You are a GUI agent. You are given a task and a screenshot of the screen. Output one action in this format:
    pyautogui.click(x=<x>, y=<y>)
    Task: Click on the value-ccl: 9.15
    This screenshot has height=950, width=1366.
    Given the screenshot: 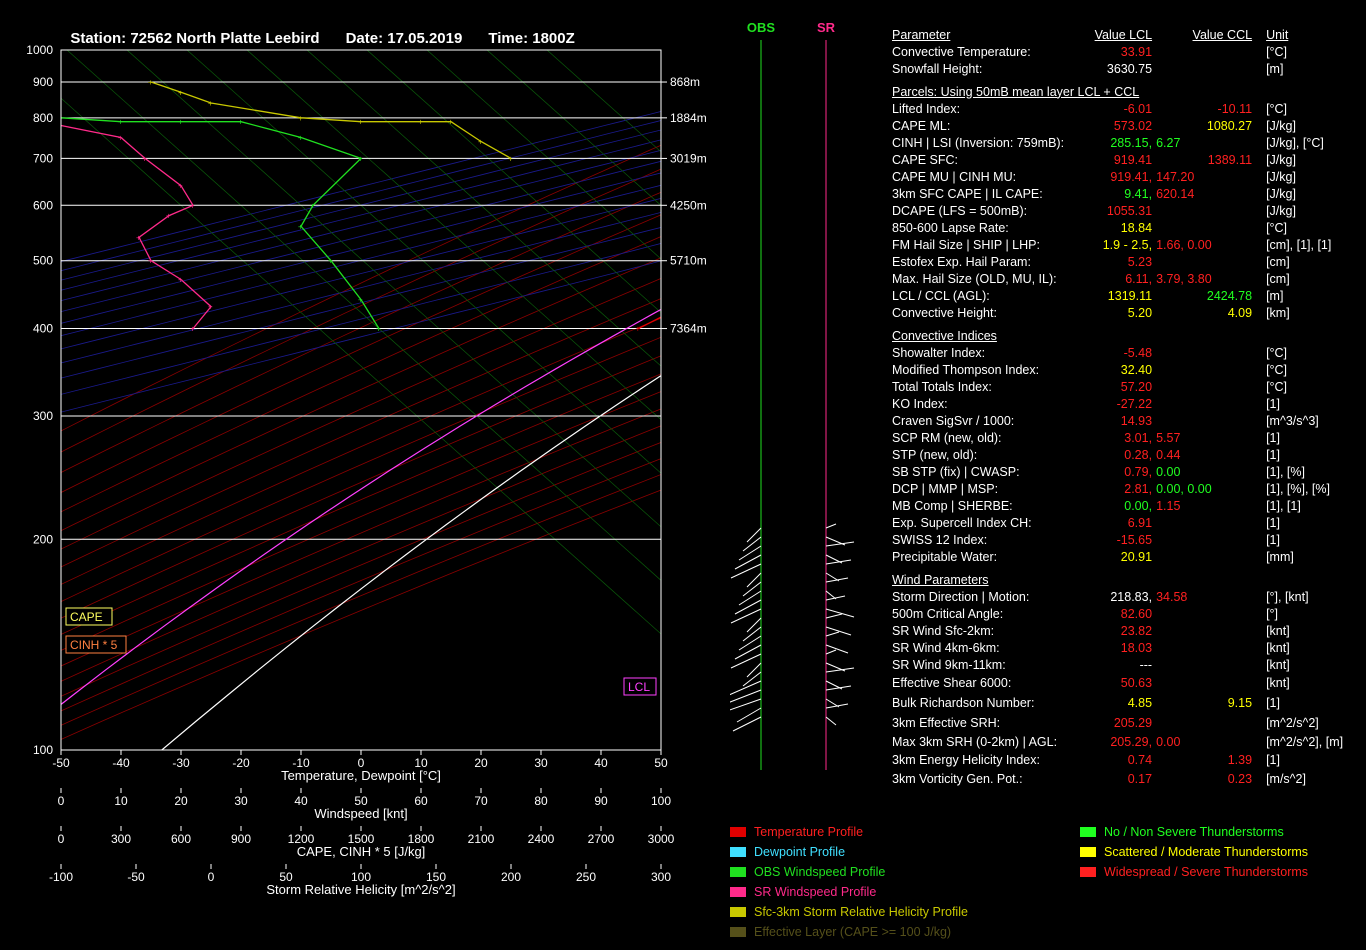 What is the action you would take?
    pyautogui.click(x=1240, y=703)
    